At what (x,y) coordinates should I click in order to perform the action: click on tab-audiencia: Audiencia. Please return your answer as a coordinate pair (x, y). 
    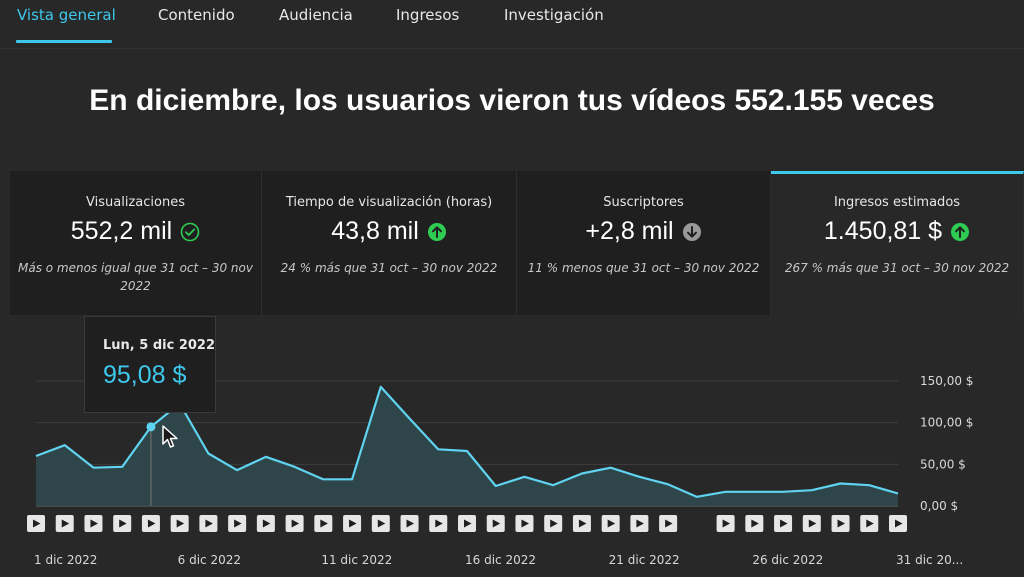
    Looking at the image, I should click on (316, 15).